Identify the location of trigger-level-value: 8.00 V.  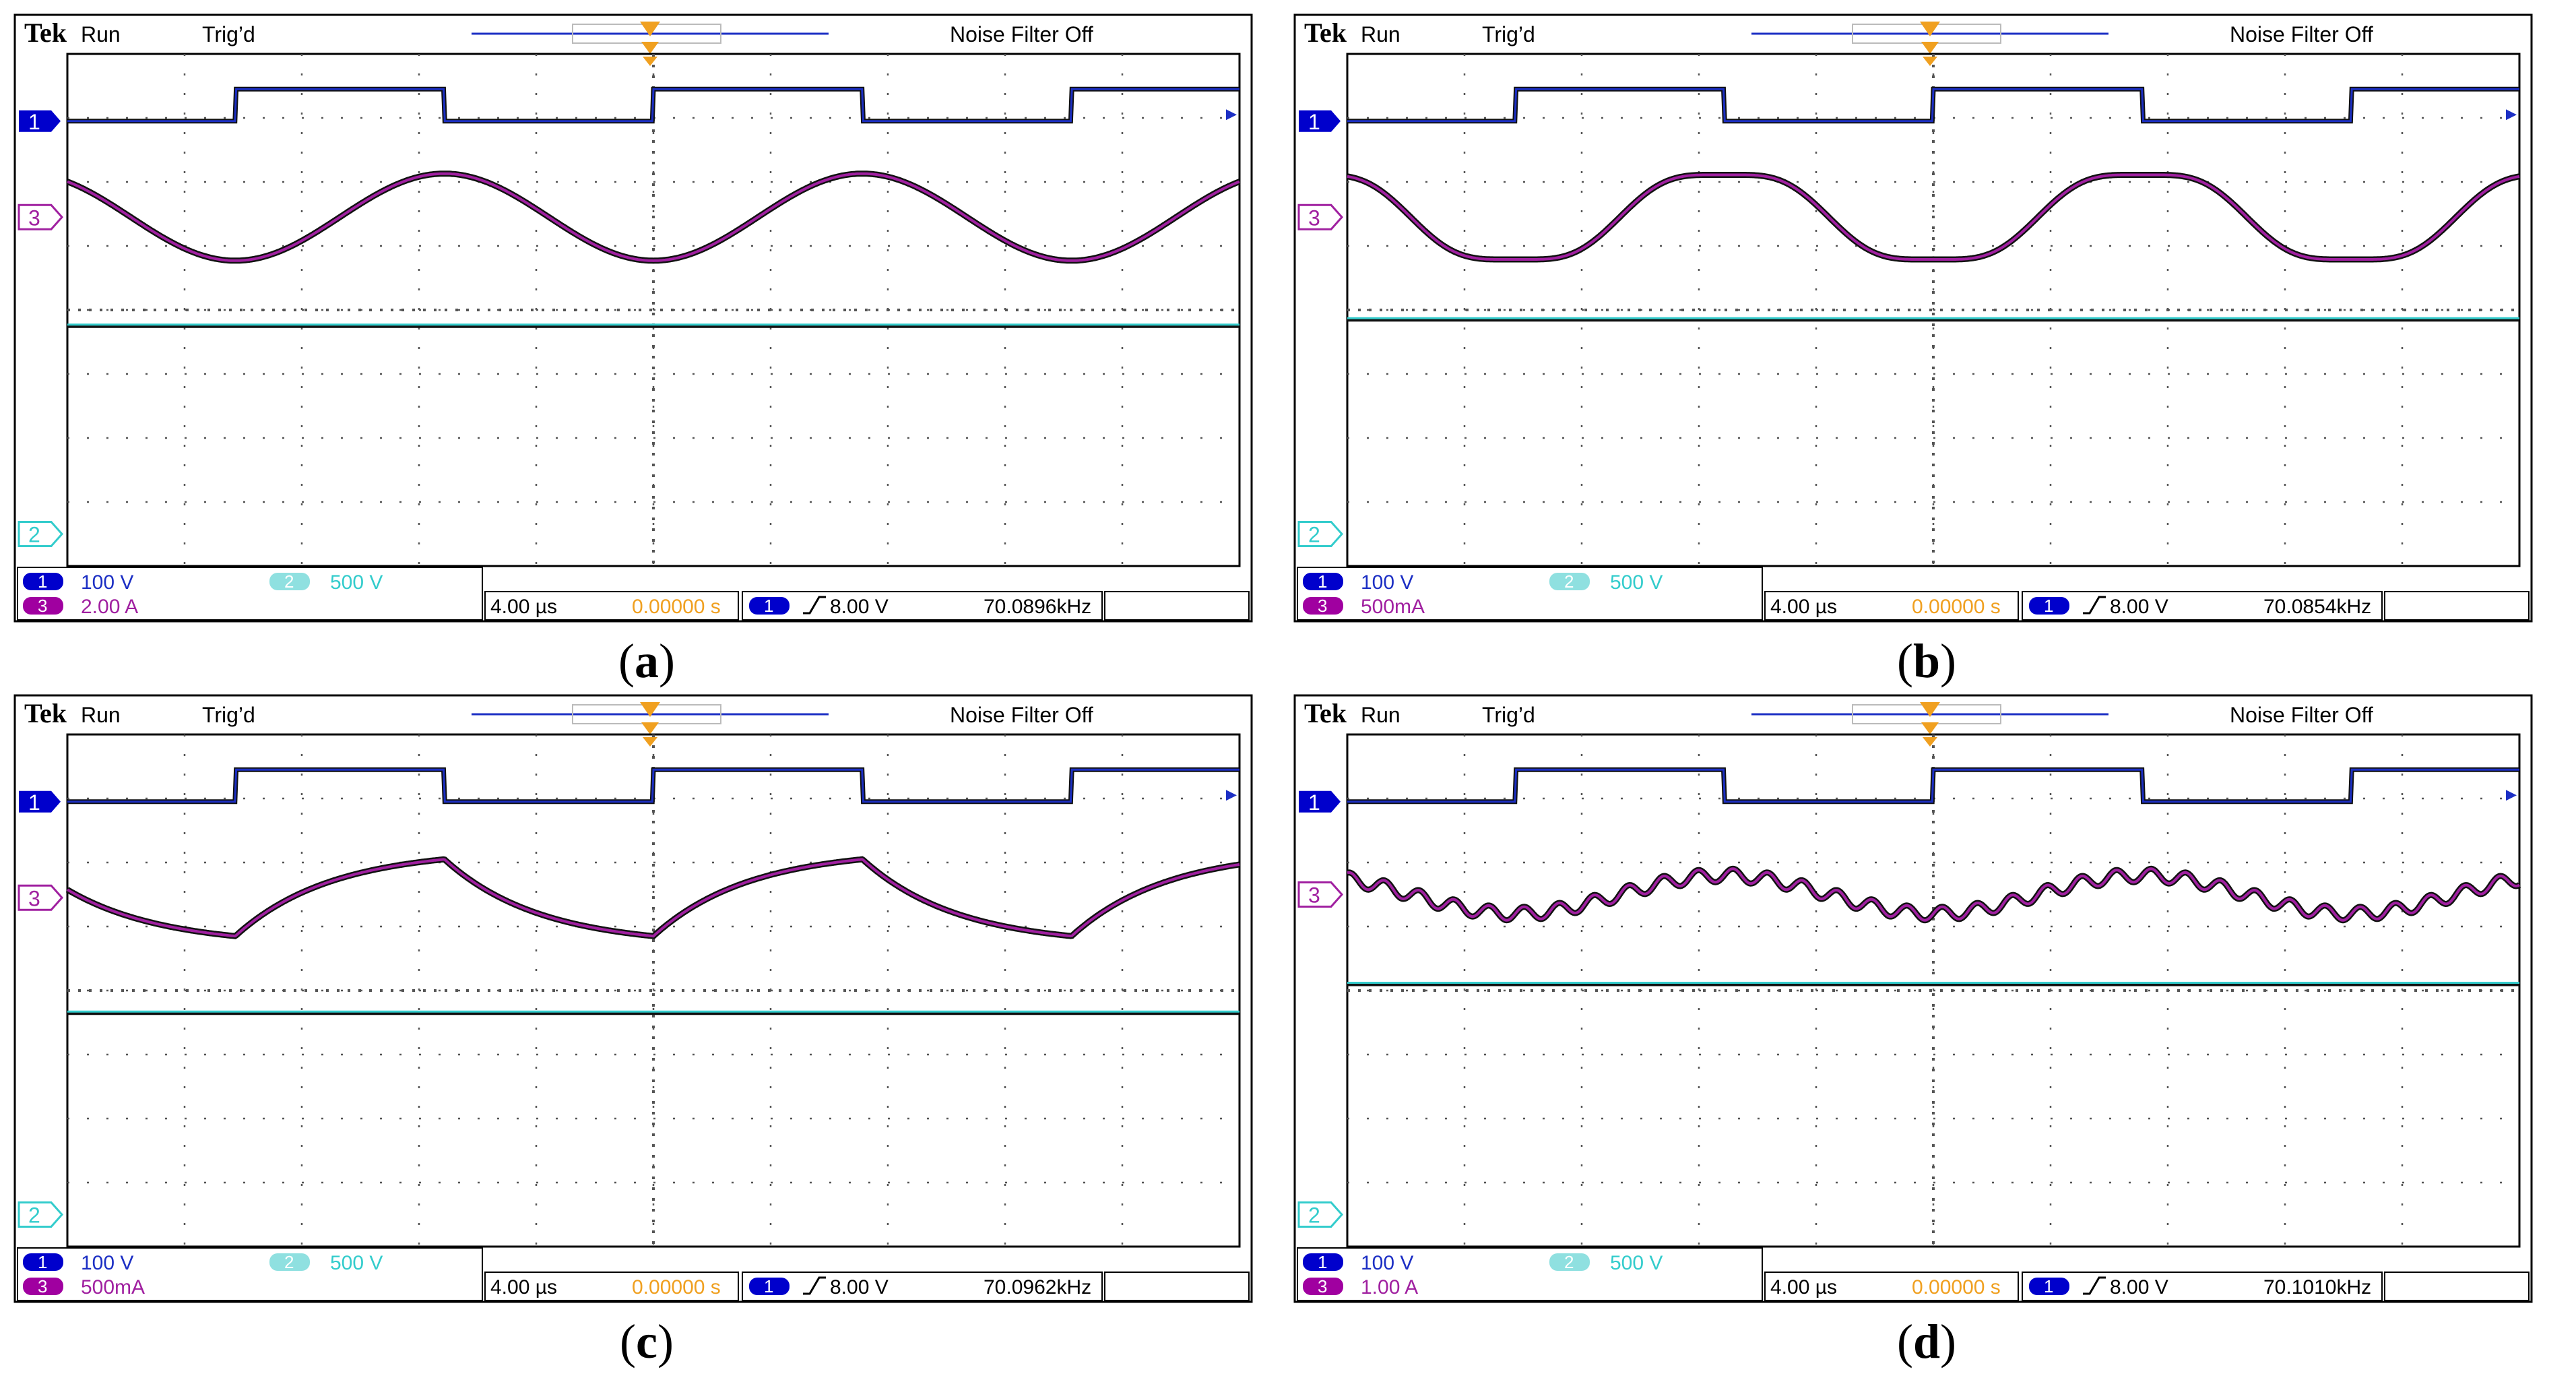
(2139, 1287).